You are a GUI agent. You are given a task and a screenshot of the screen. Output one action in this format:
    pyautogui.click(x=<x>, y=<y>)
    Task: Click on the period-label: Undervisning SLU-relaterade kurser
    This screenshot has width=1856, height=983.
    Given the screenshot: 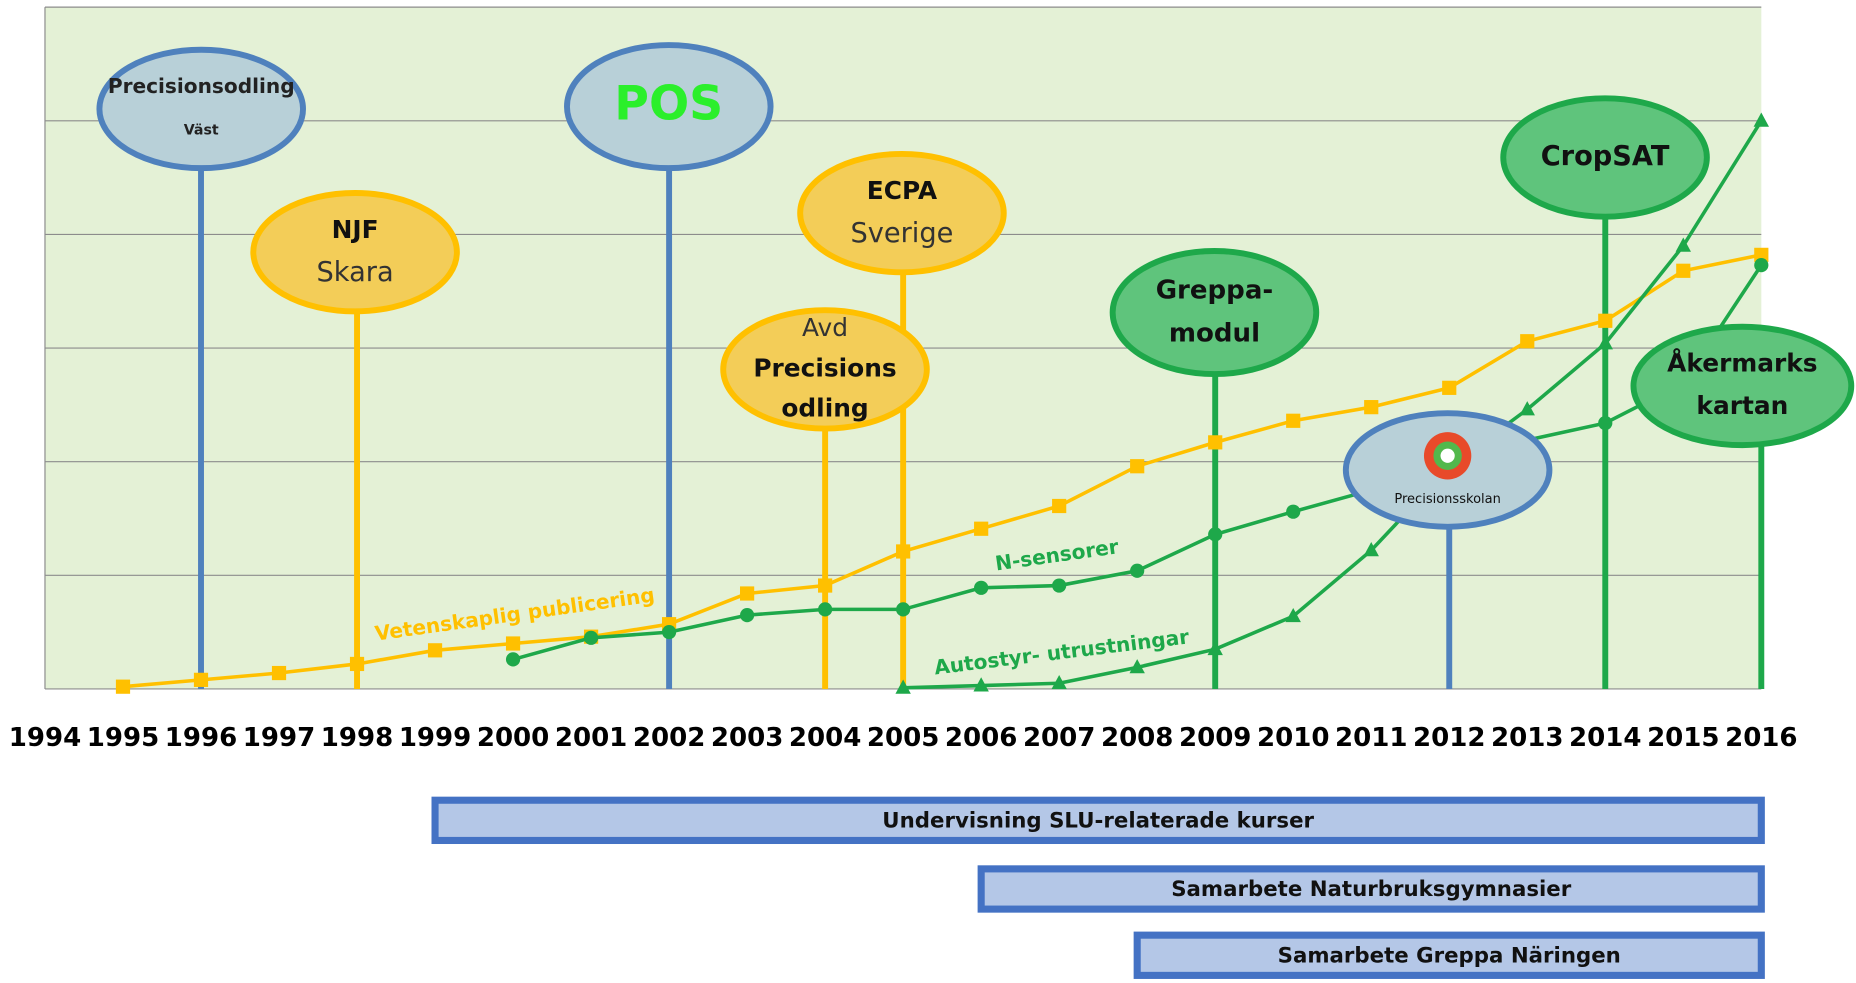 What is the action you would take?
    pyautogui.click(x=1098, y=821)
    